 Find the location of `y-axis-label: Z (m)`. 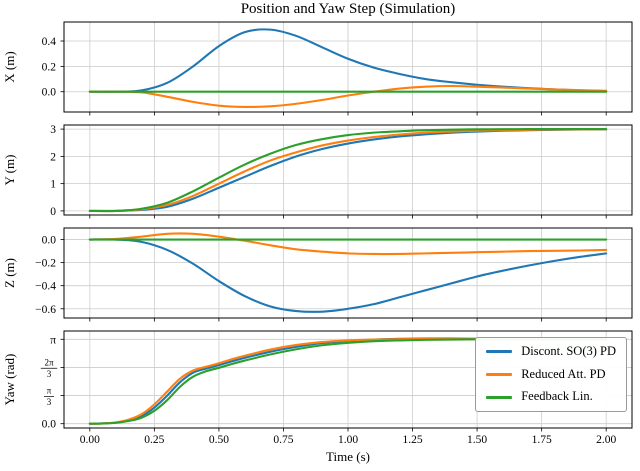

y-axis-label: Z (m) is located at coordinates (9, 273).